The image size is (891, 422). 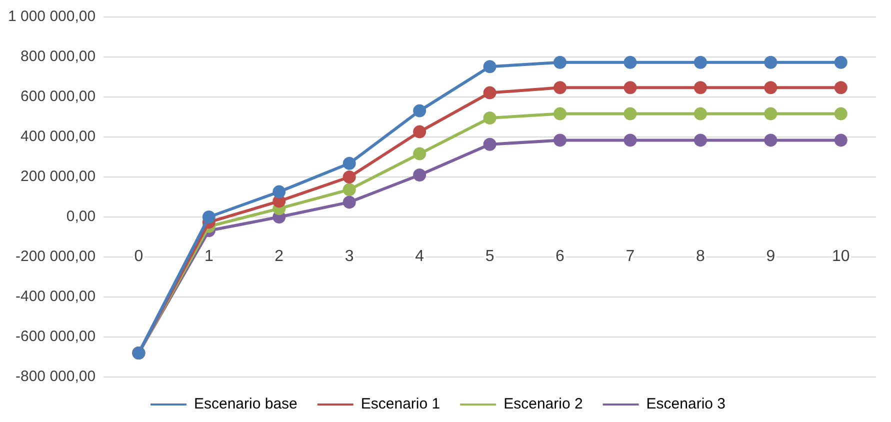 I want to click on x-tick-label: 6, so click(x=560, y=257).